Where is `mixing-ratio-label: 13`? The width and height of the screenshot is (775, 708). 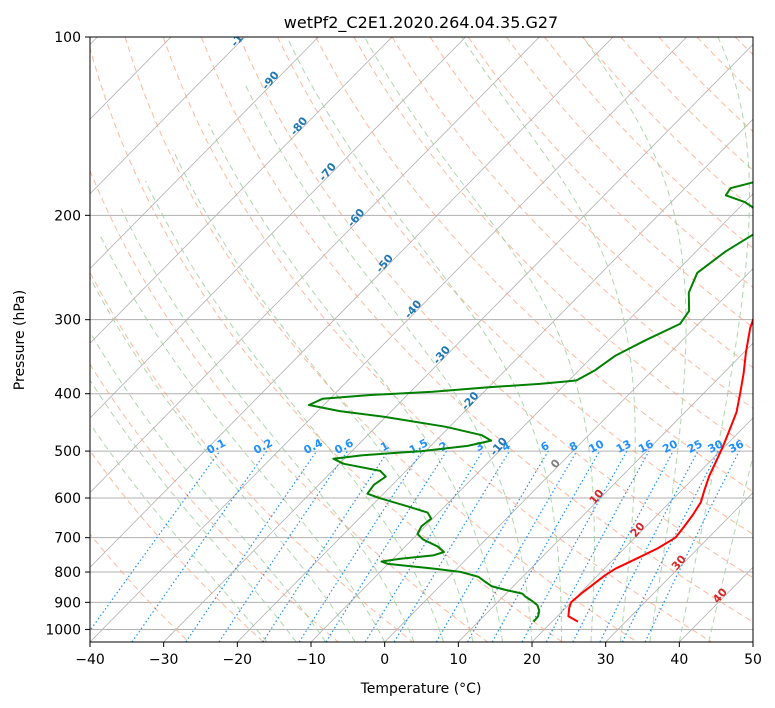 mixing-ratio-label: 13 is located at coordinates (624, 446).